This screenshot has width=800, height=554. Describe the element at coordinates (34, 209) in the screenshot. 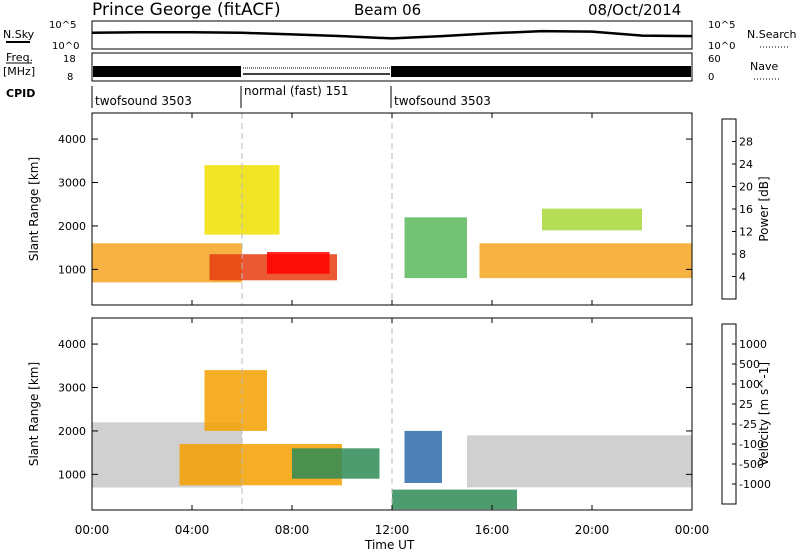

I see `power-ylabel: Slant Range [km]` at that location.